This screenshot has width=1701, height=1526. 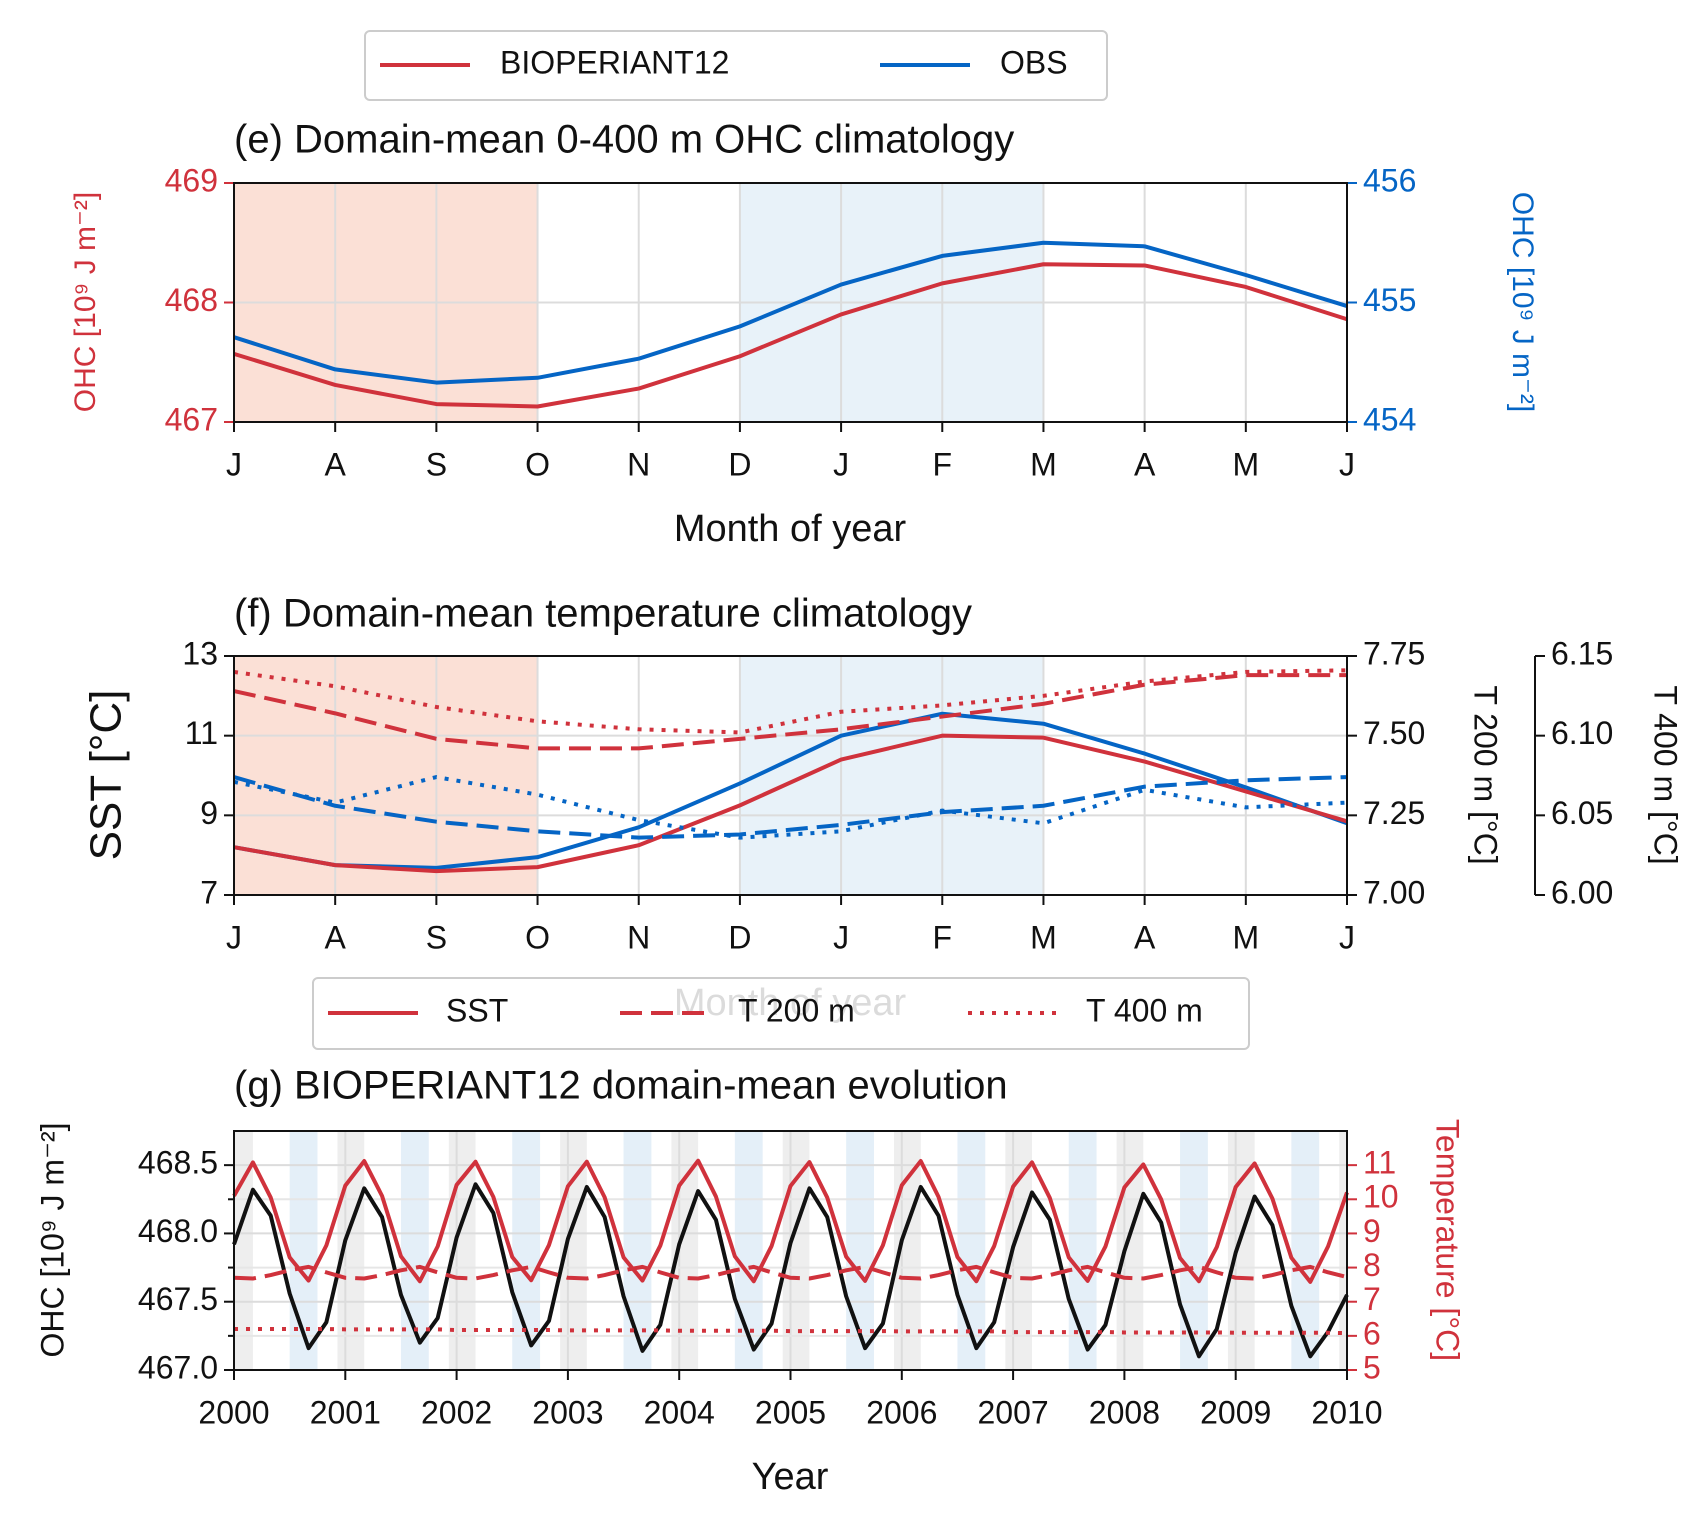 I want to click on y-tick-label: 8, so click(x=1372, y=1265).